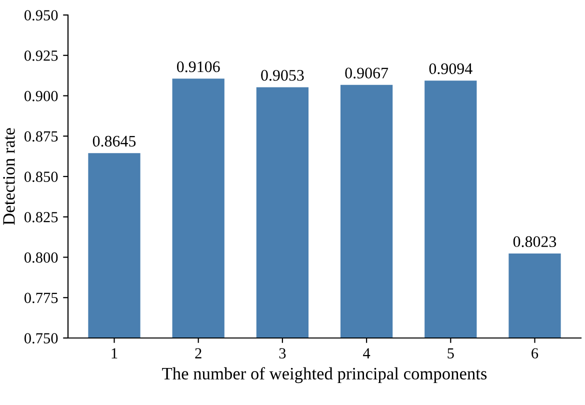  What do you see at coordinates (324, 375) in the screenshot?
I see `x-axis-title: The number of weighted principal components` at bounding box center [324, 375].